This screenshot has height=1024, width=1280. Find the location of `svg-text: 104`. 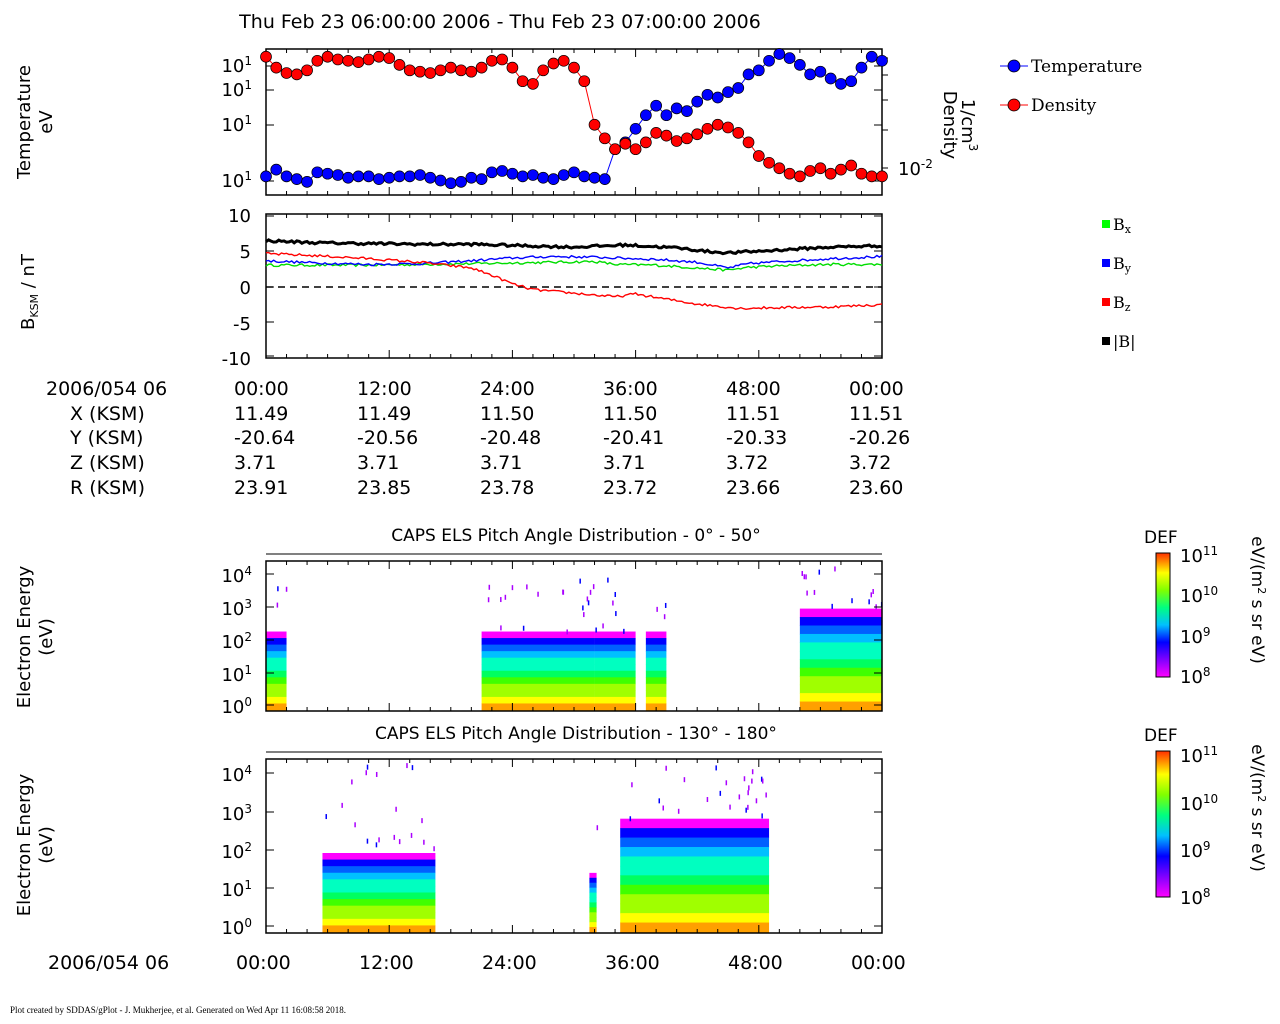

svg-text: 104 is located at coordinates (236, 774).